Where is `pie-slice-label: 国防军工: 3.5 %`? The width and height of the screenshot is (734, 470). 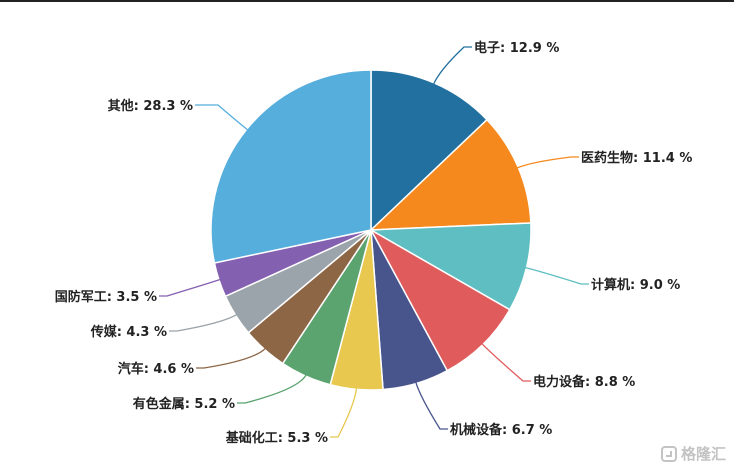 pie-slice-label: 国防军工: 3.5 % is located at coordinates (106, 297).